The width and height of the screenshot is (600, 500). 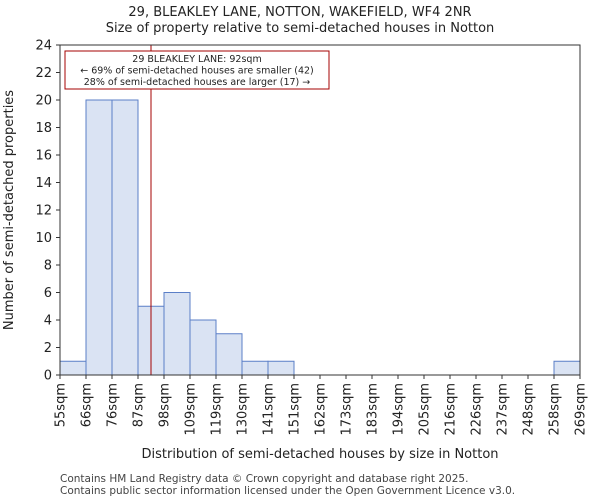 What do you see at coordinates (48, 293) in the screenshot?
I see `y-tick-label: 6` at bounding box center [48, 293].